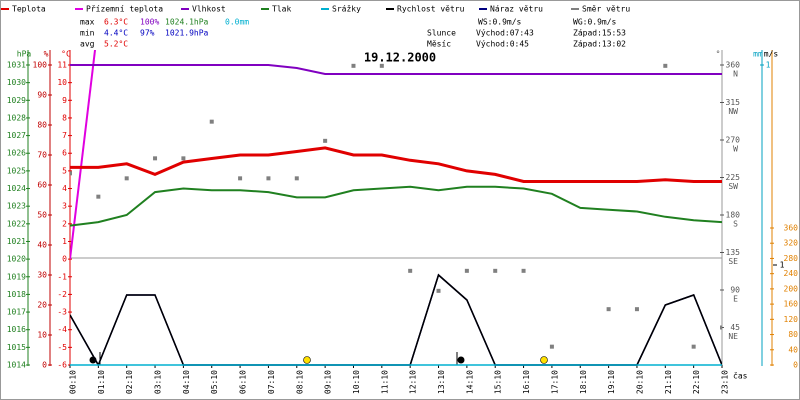  Describe the element at coordinates (16, 276) in the screenshot. I see `y-tick-label: 1019` at that location.